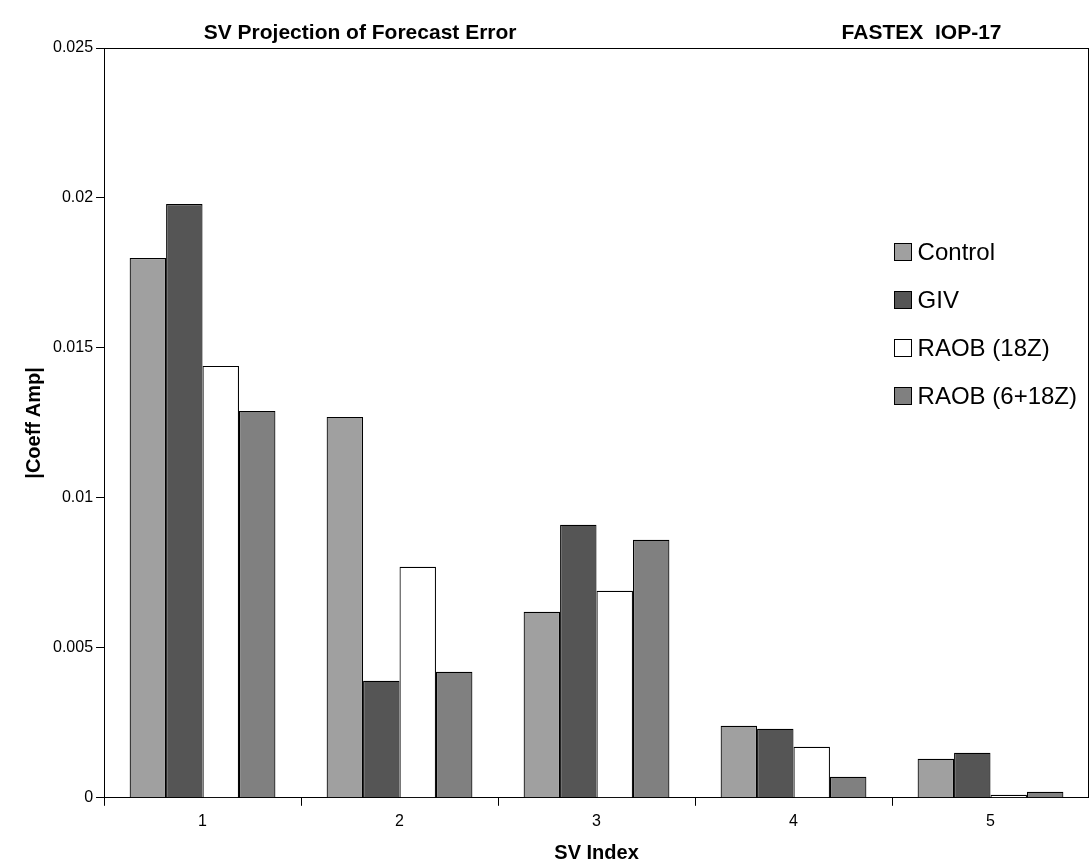 The height and width of the screenshot is (867, 1089). Describe the element at coordinates (360, 32) in the screenshot. I see `chart-title: SV Projection of Forecast Error` at that location.